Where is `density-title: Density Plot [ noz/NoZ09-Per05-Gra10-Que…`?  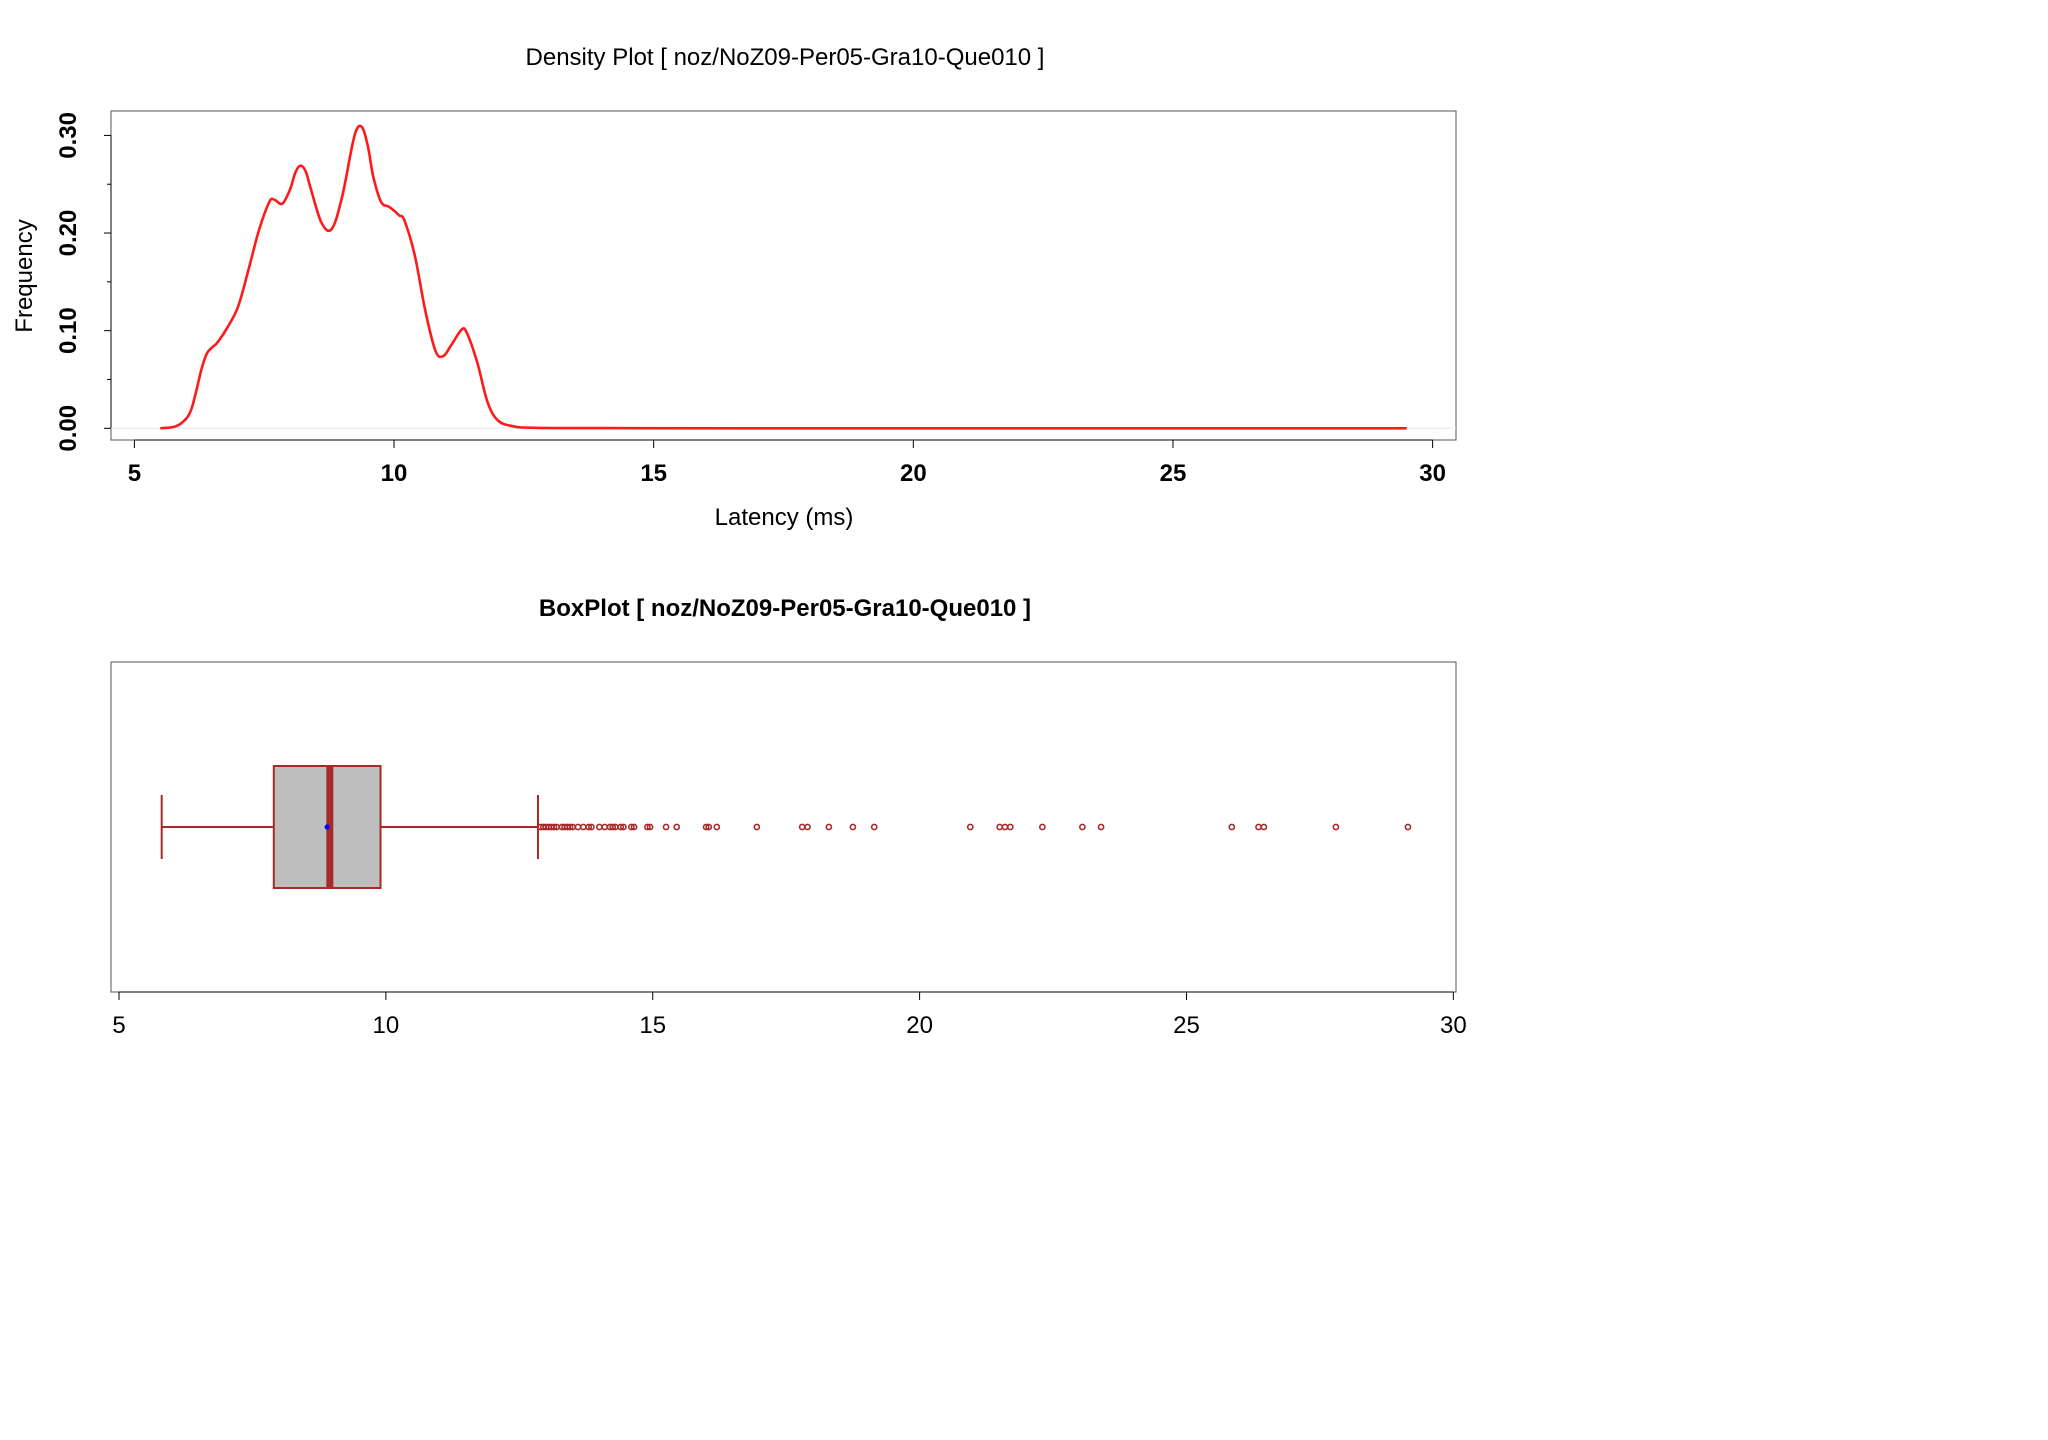 density-title: Density Plot [ noz/NoZ09-Per05-Gra10-Que… is located at coordinates (785, 57).